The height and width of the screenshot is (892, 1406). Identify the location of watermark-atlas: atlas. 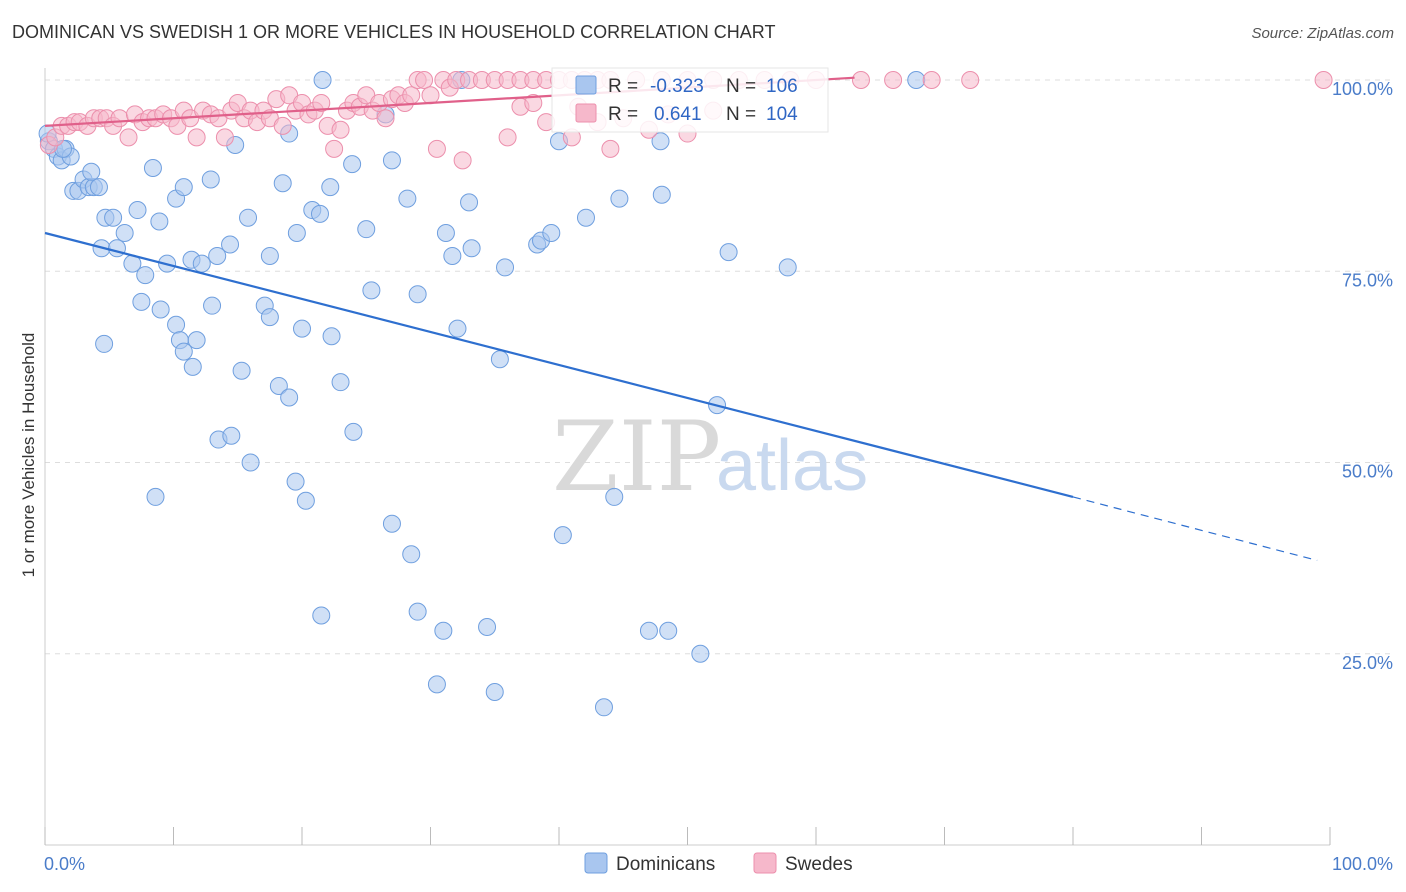
(792, 466).